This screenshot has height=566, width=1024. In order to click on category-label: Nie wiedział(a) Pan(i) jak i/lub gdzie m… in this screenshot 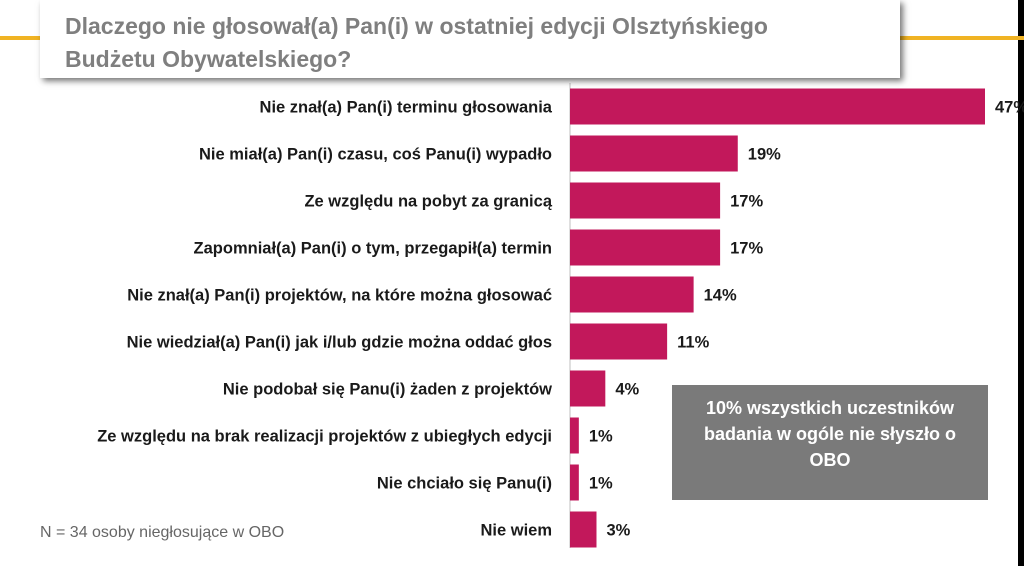, I will do `click(339, 343)`.